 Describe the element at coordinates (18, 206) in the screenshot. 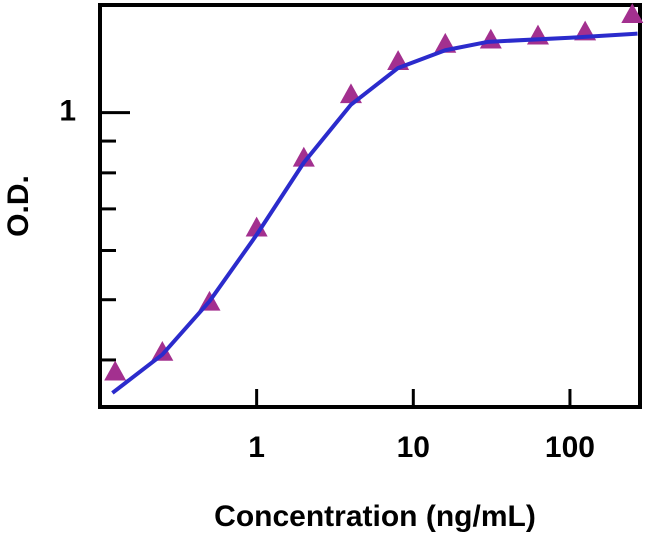

I see `y-axis-label: O.D.` at that location.